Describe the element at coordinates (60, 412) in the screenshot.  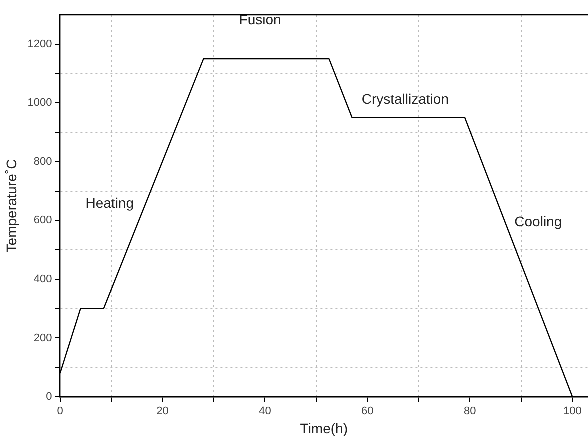
I see `x-tick-label: 0` at that location.